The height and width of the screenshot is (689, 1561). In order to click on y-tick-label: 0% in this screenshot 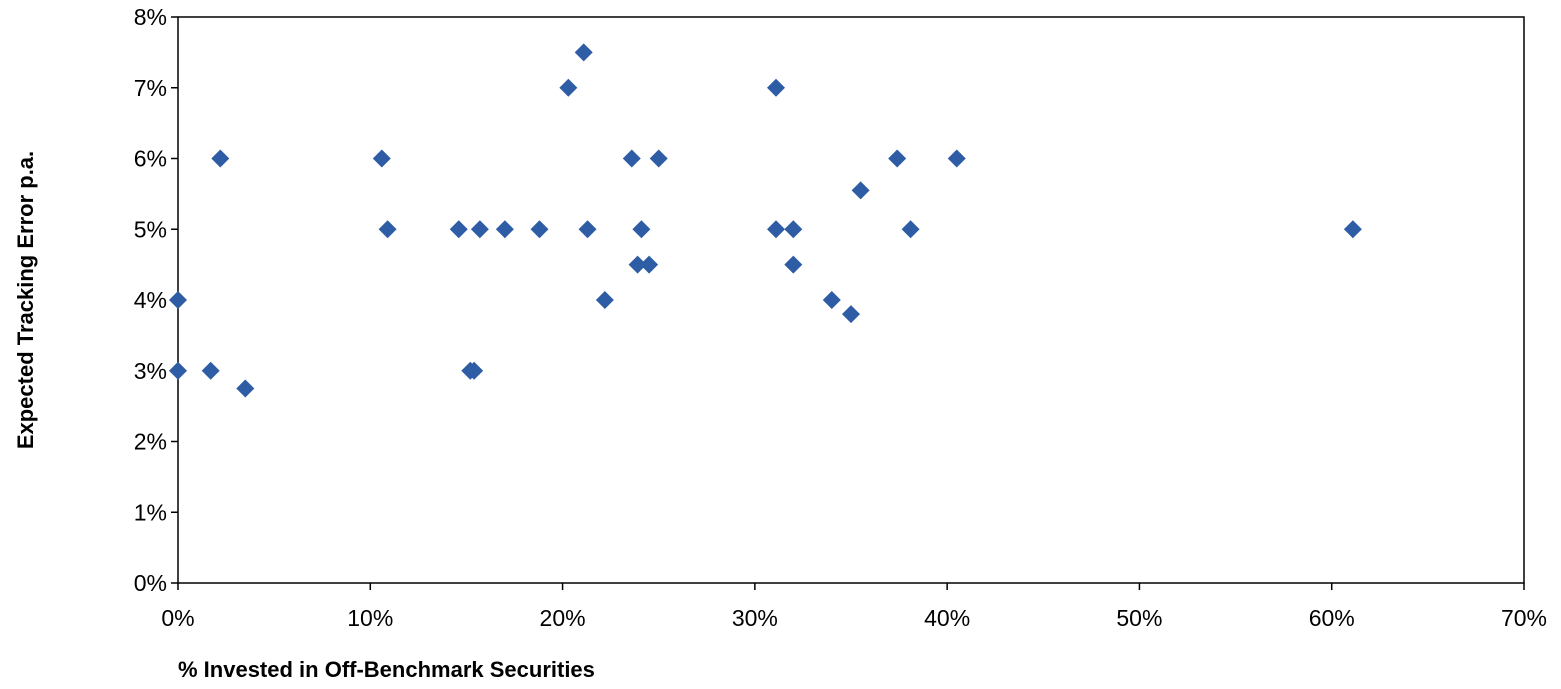, I will do `click(150, 583)`.